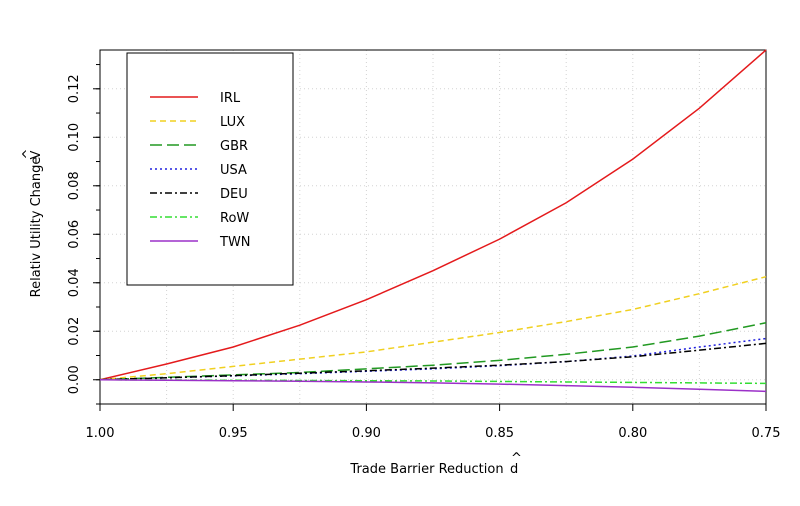 This screenshot has height=506, width=800. Describe the element at coordinates (74, 331) in the screenshot. I see `y-tick-label: 0.02` at that location.